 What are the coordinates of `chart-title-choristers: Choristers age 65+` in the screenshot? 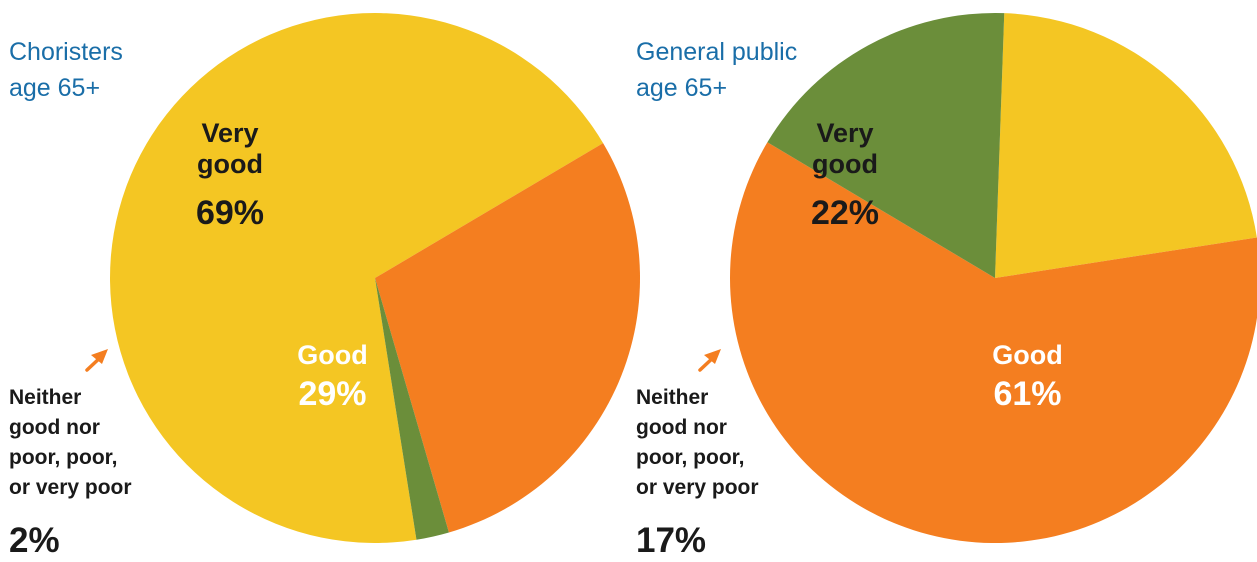 It's located at (66, 70).